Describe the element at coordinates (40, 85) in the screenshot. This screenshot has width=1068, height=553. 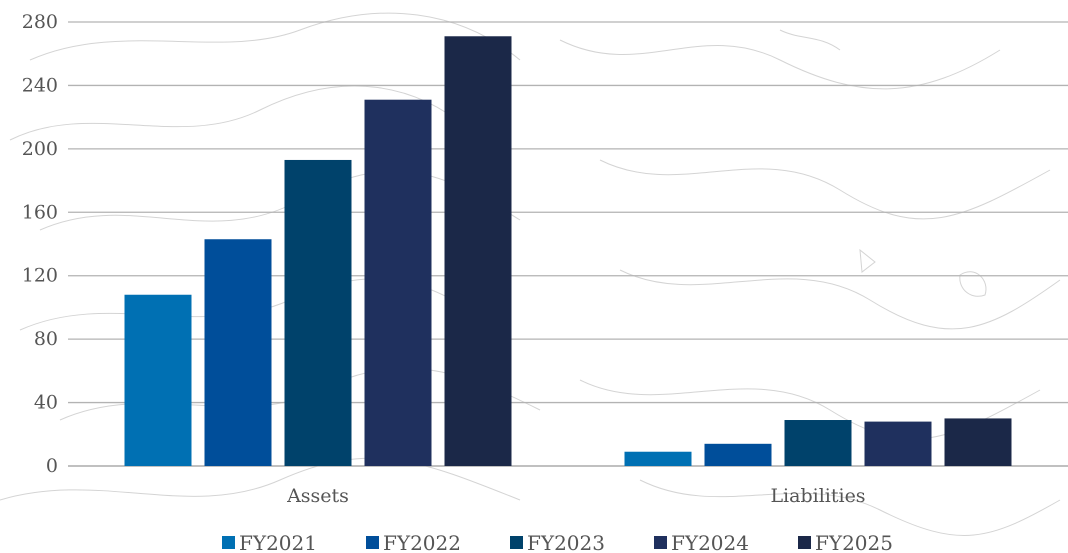
I see `y-tick-label: 240` at that location.